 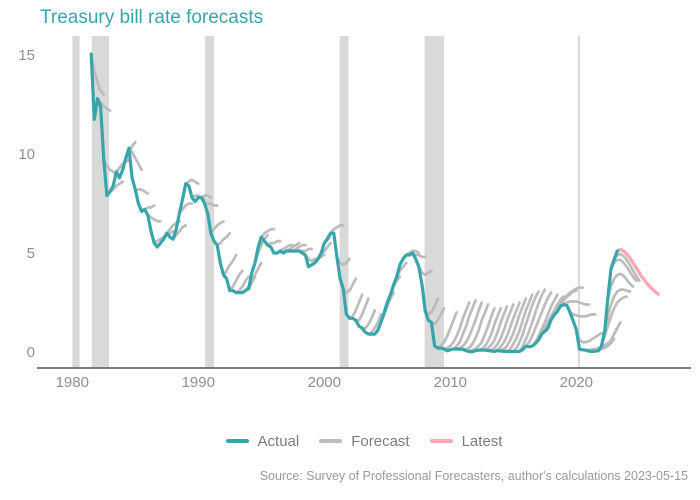 I want to click on y-tick-label: 5, so click(x=31, y=253).